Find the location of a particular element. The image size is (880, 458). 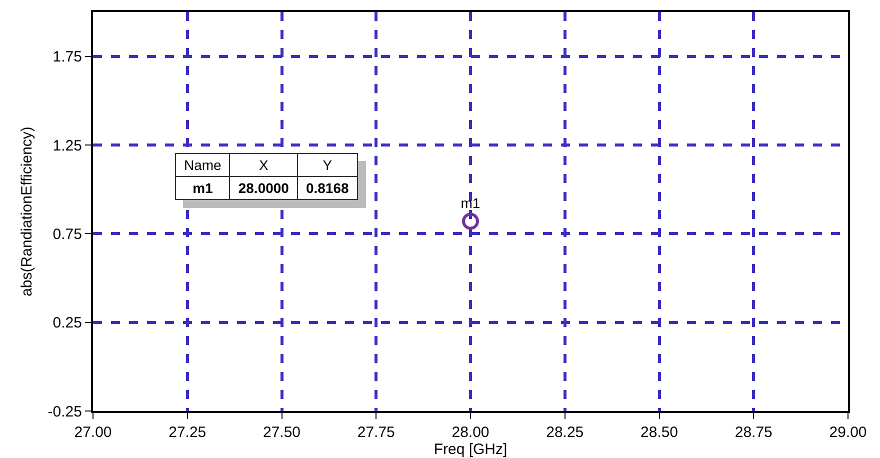

x-tick-label: 27.25 is located at coordinates (187, 432).